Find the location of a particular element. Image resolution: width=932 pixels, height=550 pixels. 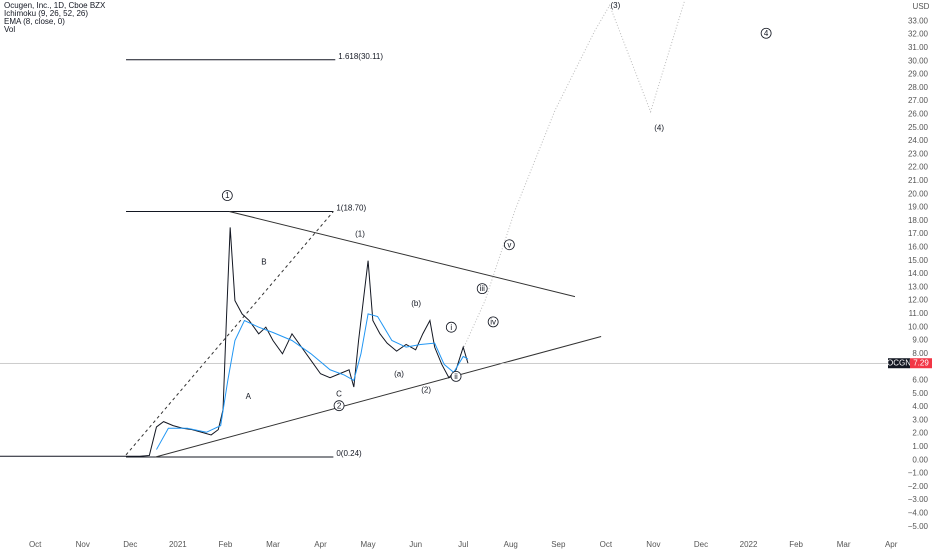

y-tick-label: 33.00 is located at coordinates (918, 20).